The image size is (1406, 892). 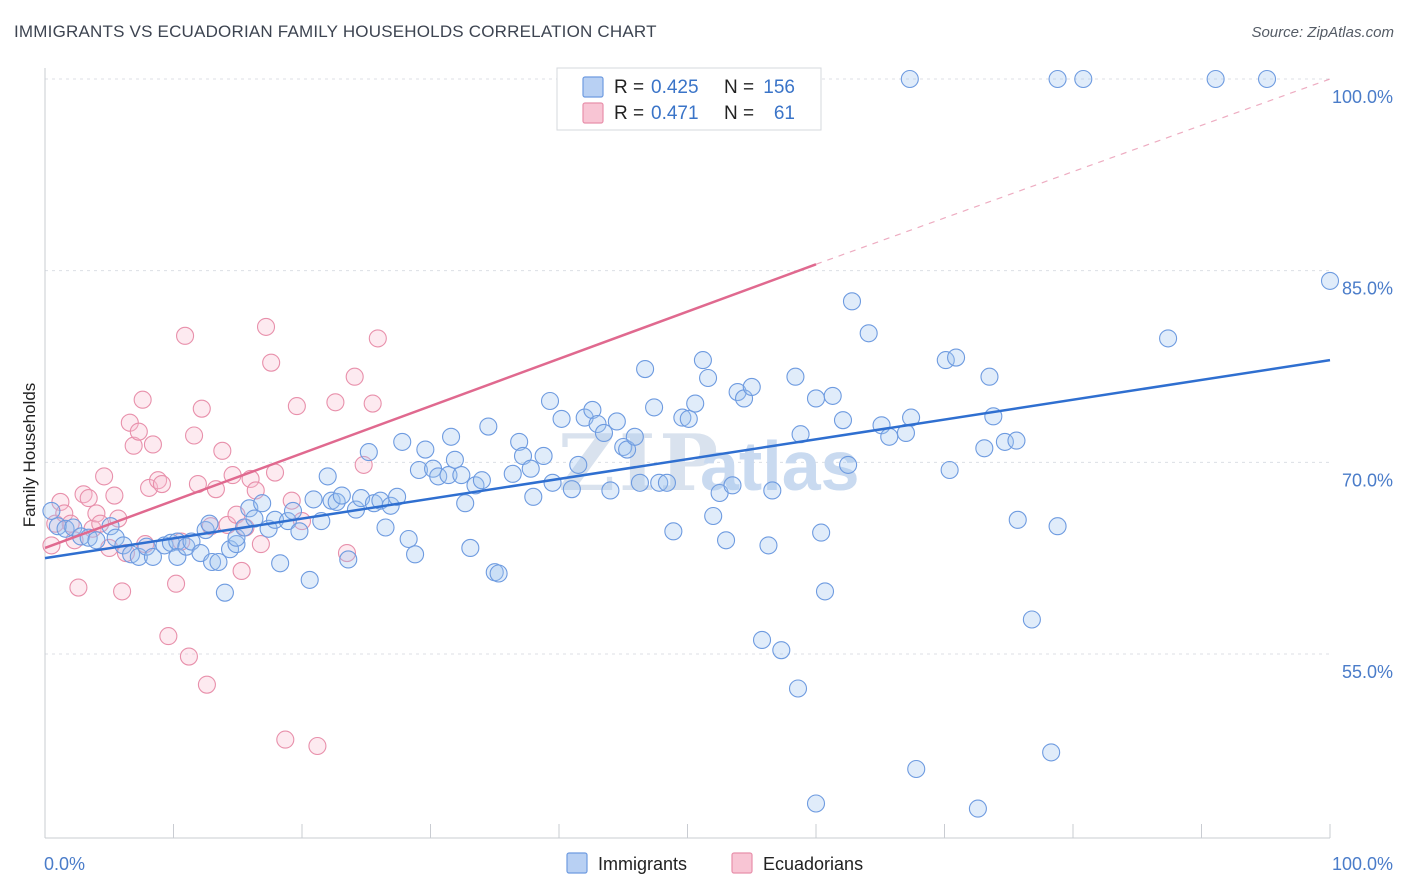 I want to click on y-tick-label: 55.0%, so click(x=1367, y=672).